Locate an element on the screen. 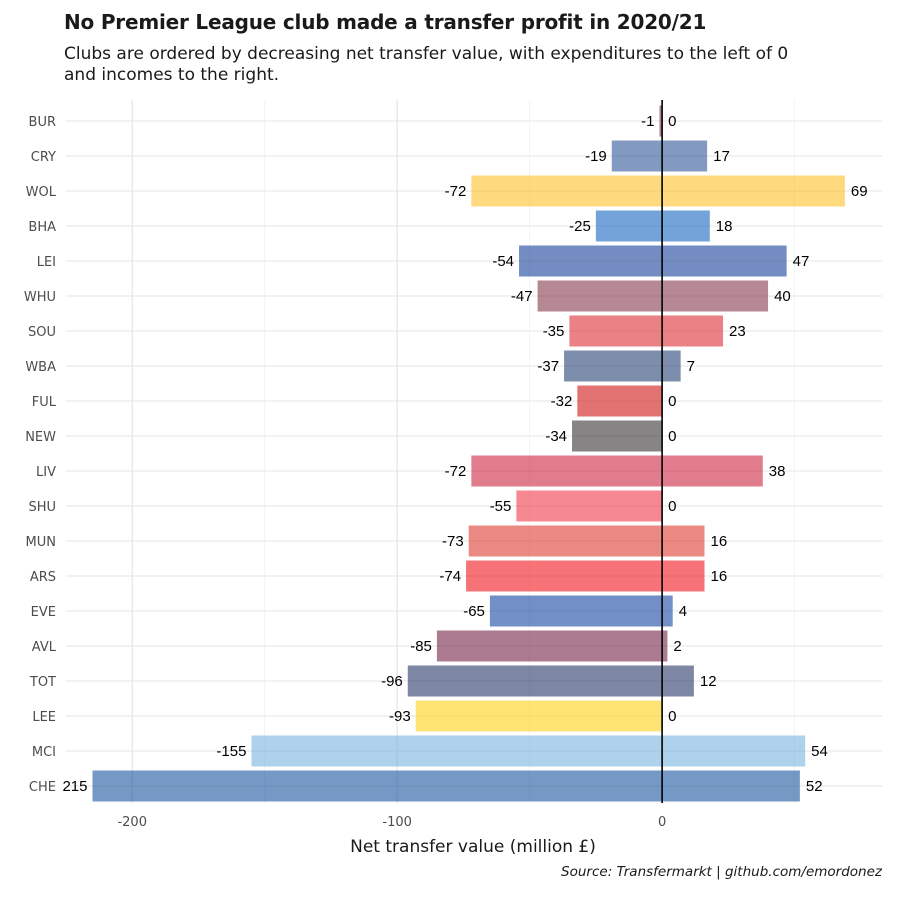  label-expenditure-bha: -25 is located at coordinates (580, 226).